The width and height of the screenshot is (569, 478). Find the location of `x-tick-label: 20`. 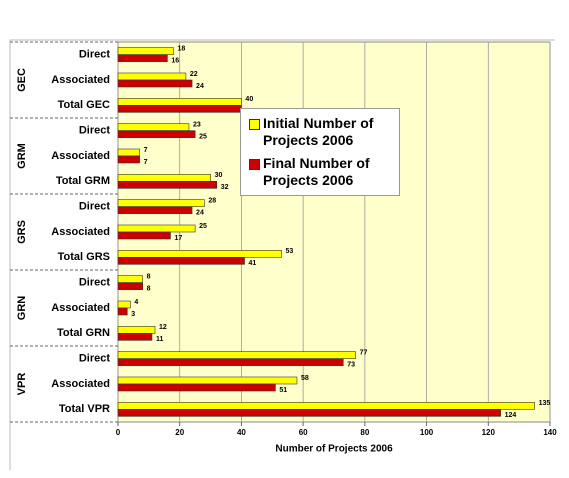

x-tick-label: 20 is located at coordinates (179, 432).